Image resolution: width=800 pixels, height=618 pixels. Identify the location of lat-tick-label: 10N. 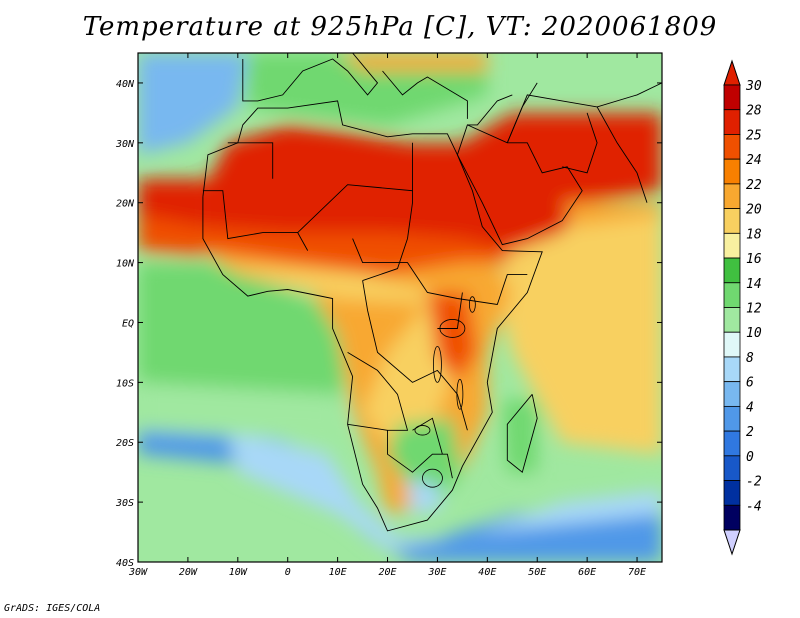
(125, 264).